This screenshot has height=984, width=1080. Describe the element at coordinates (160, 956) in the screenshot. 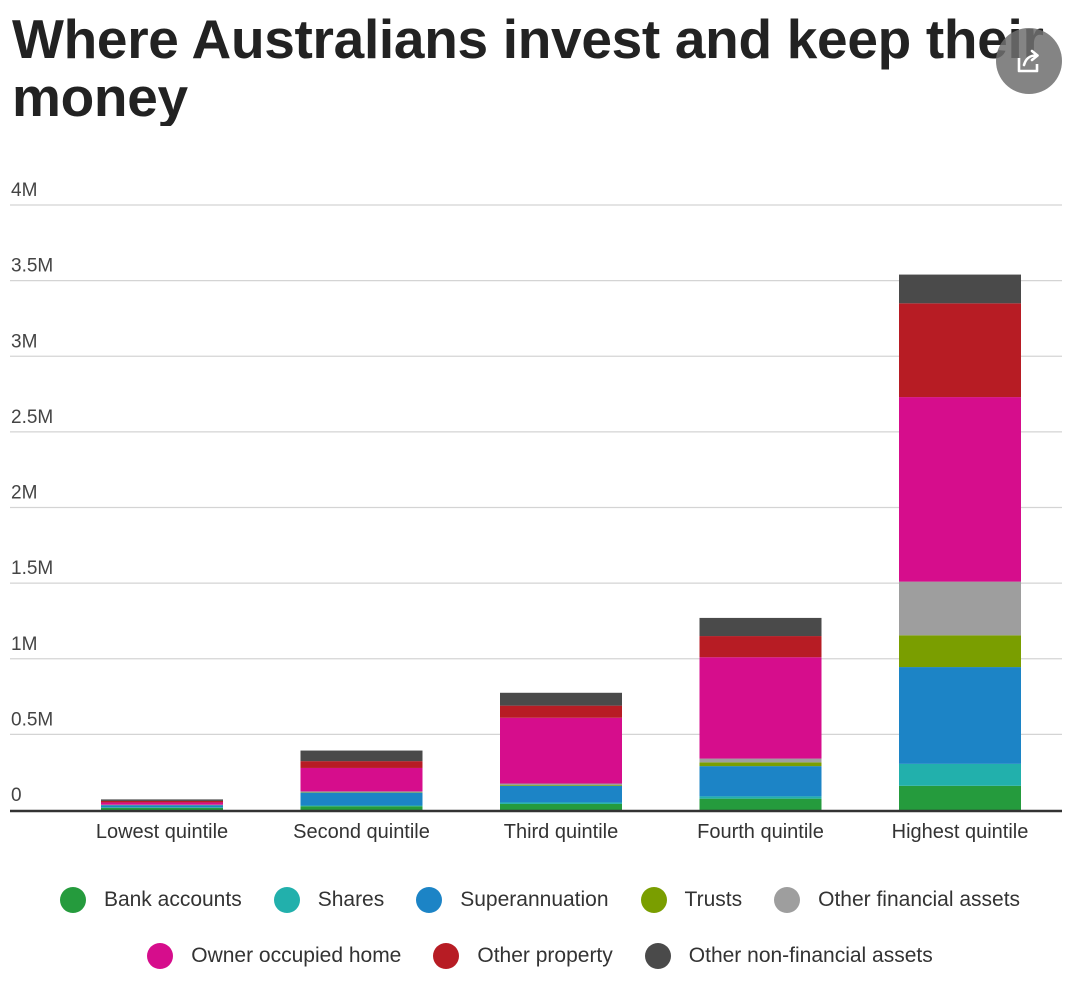

I see `legend-swatch-owner-occupied-home` at that location.